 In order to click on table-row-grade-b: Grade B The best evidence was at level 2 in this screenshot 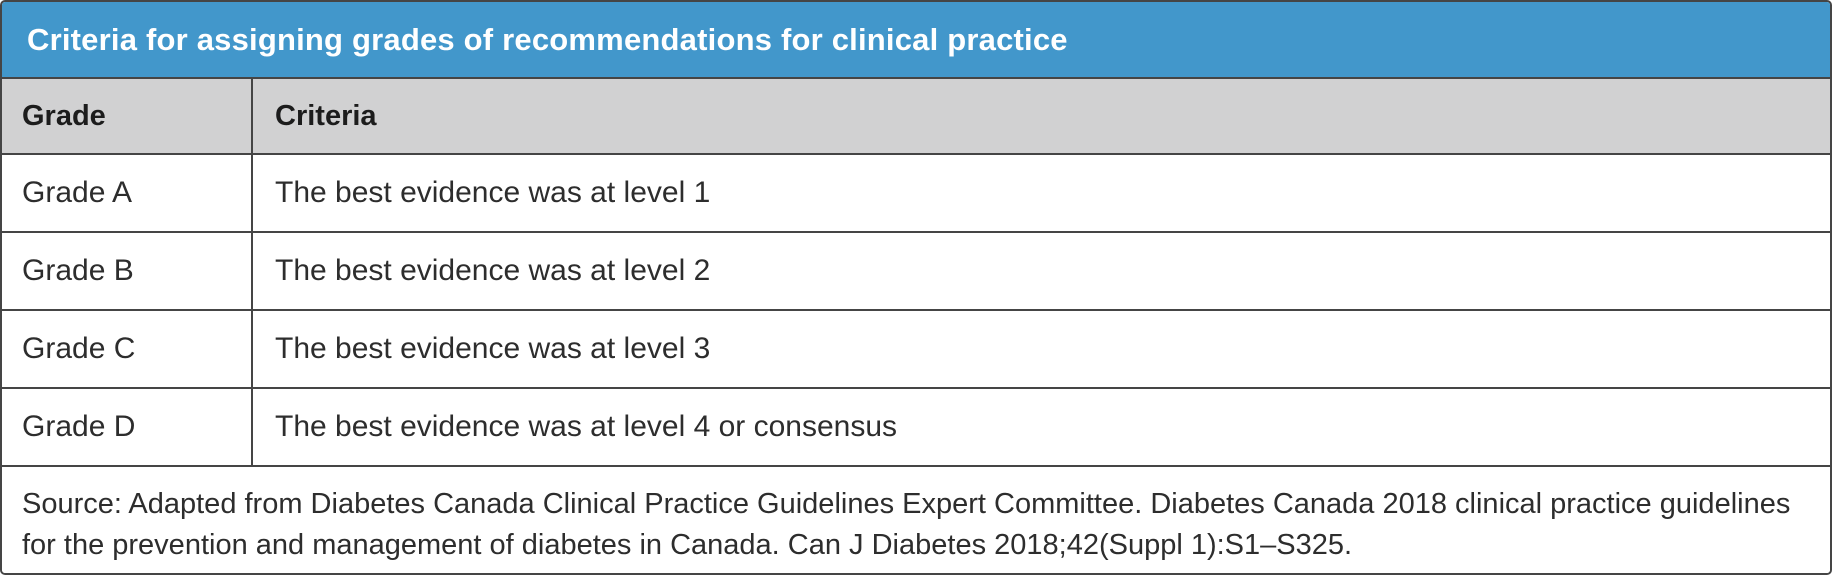, I will do `click(916, 270)`.